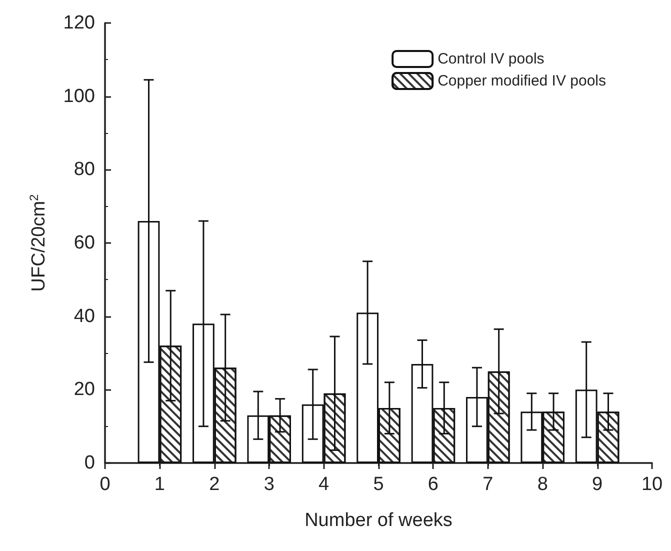  Describe the element at coordinates (378, 484) in the screenshot. I see `x-tick-label: 5` at that location.